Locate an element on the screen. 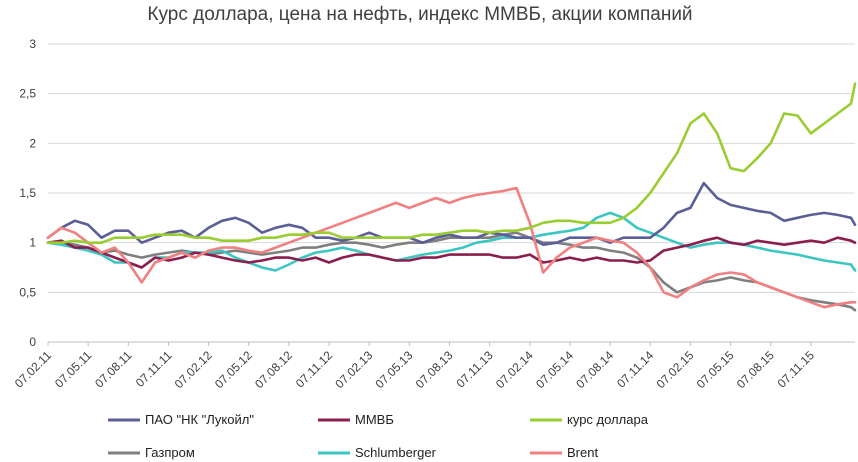 The image size is (858, 462). legend-label: Schlumberger is located at coordinates (396, 452).